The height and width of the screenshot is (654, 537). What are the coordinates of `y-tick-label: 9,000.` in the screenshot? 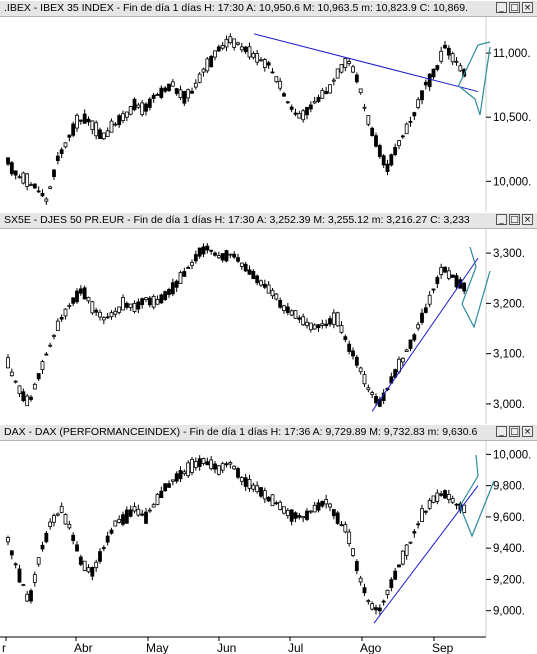 It's located at (509, 612).